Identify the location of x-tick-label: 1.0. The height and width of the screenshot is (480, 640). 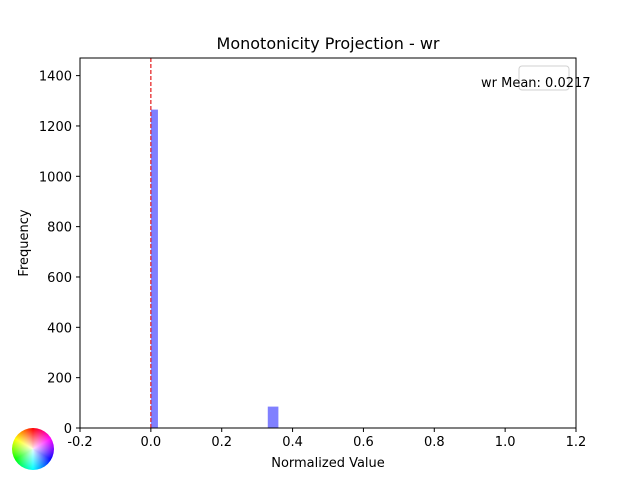
(505, 442).